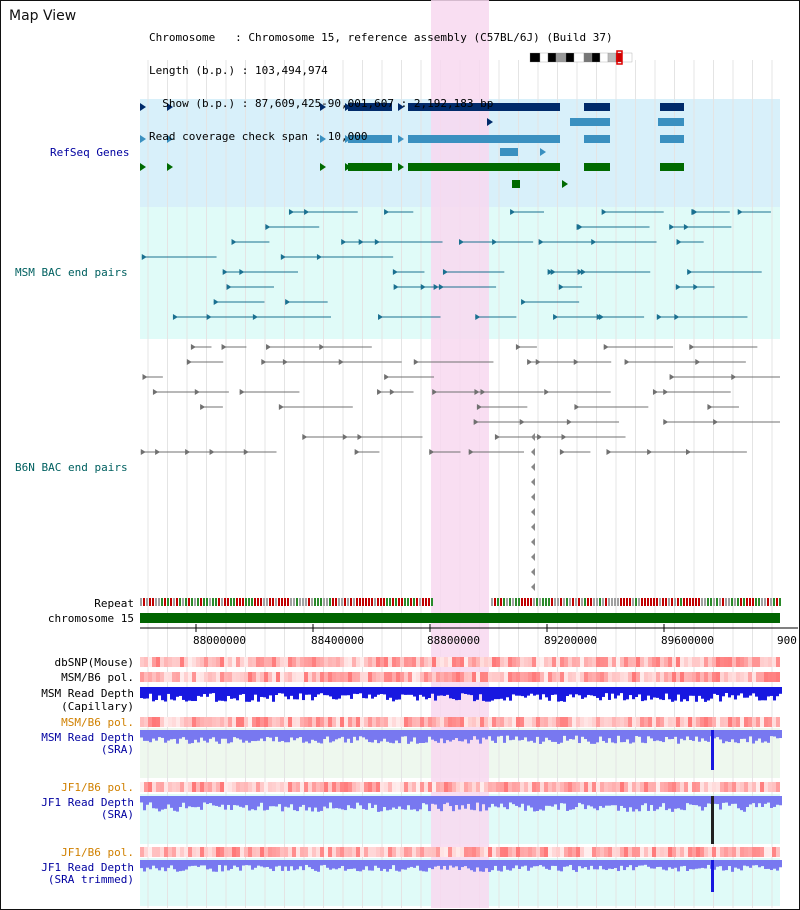 The image size is (800, 910). Describe the element at coordinates (71, 467) in the screenshot. I see `track-label-b6n-bac: B6N BAC end pairs` at that location.